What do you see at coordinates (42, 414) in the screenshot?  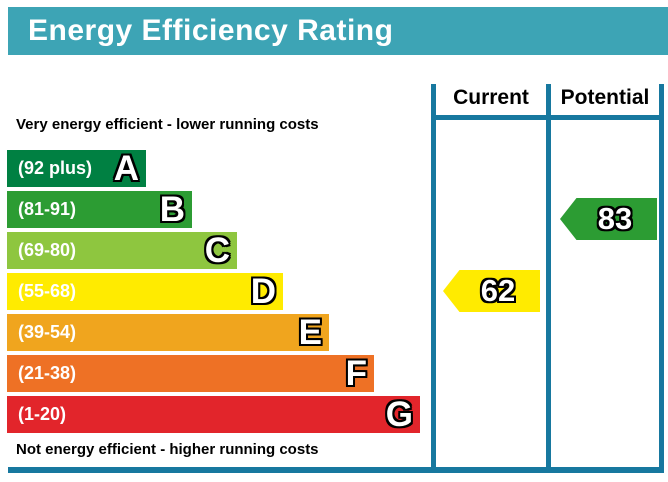 I see `band-range-label: (1-20)` at bounding box center [42, 414].